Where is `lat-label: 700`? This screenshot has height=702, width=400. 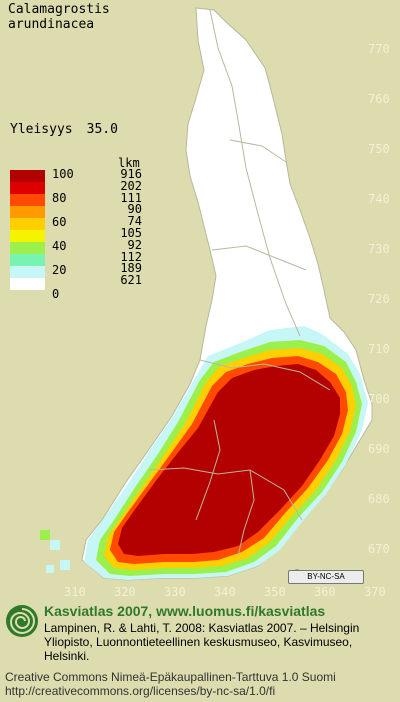
lat-label: 700 is located at coordinates (379, 399).